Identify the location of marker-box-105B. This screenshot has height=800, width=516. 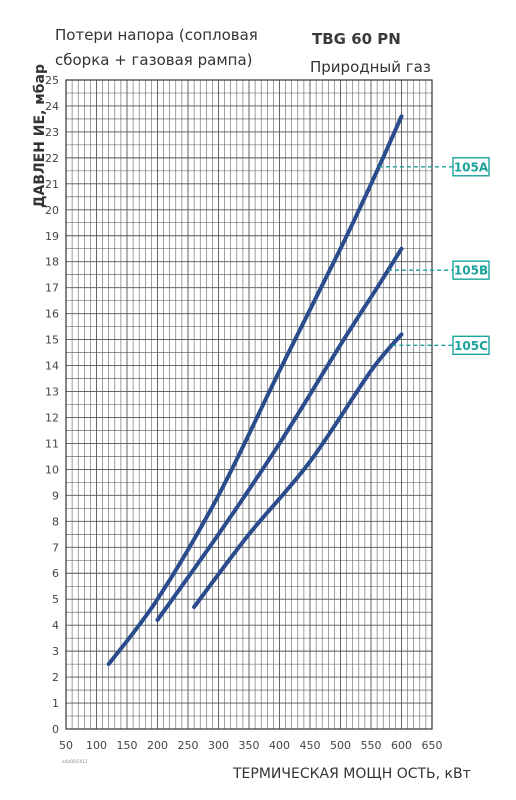
(471, 270).